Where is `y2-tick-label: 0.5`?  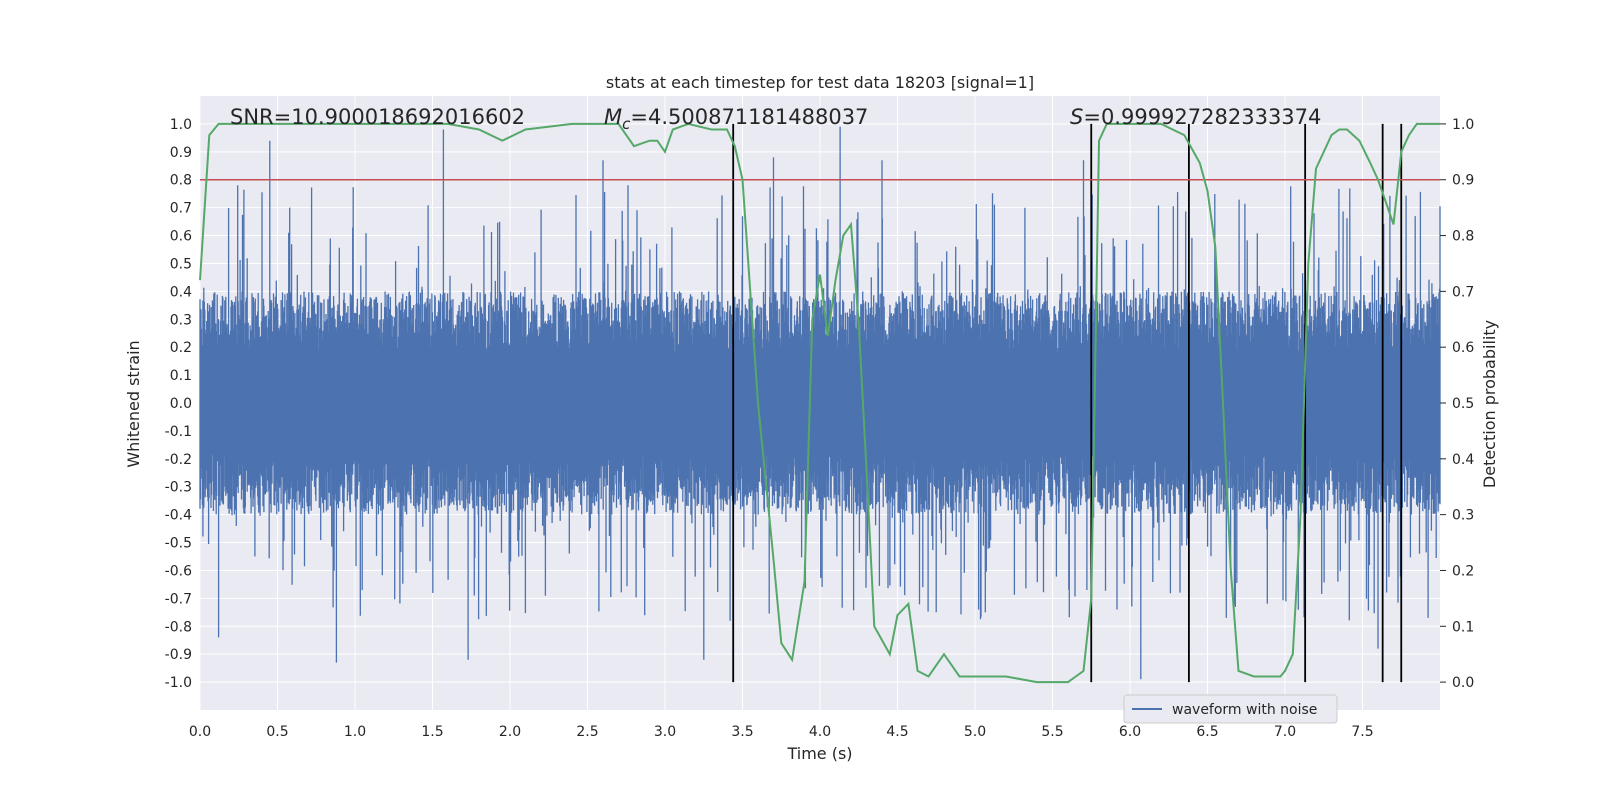
y2-tick-label: 0.5 is located at coordinates (1463, 404).